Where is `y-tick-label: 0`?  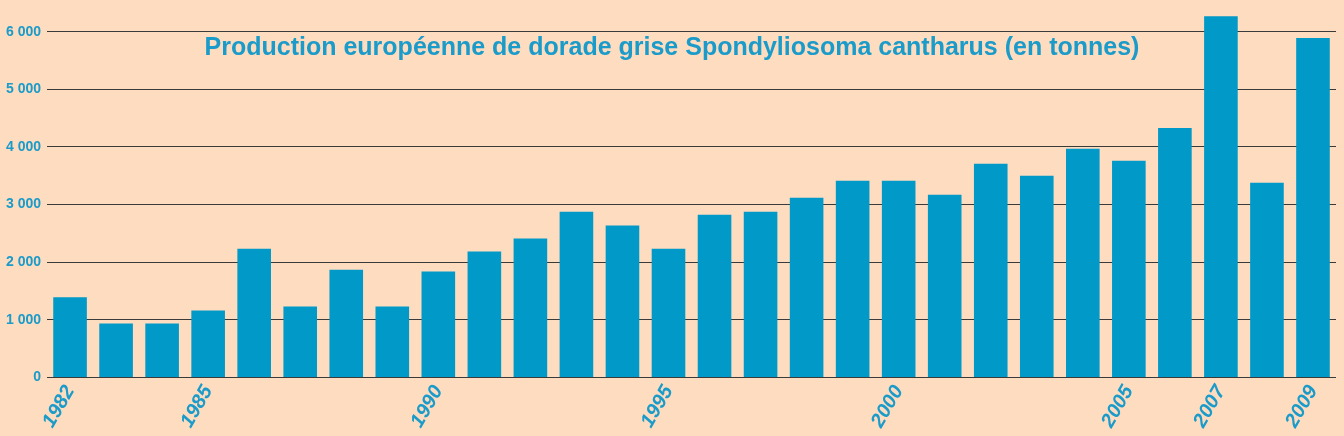
y-tick-label: 0 is located at coordinates (37, 376).